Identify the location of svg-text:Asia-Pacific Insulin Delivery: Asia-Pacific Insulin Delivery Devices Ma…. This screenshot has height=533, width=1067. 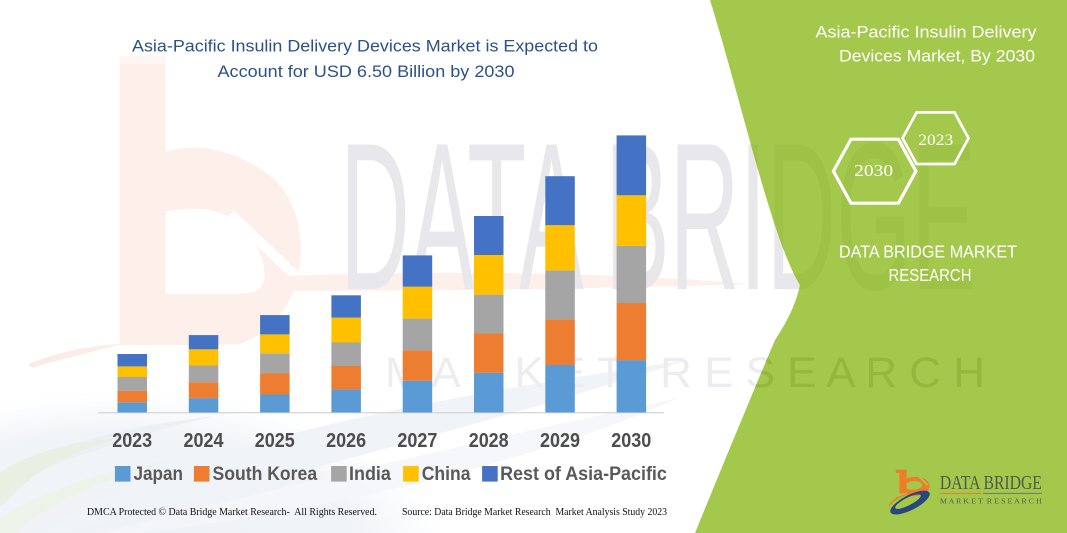
(365, 47).